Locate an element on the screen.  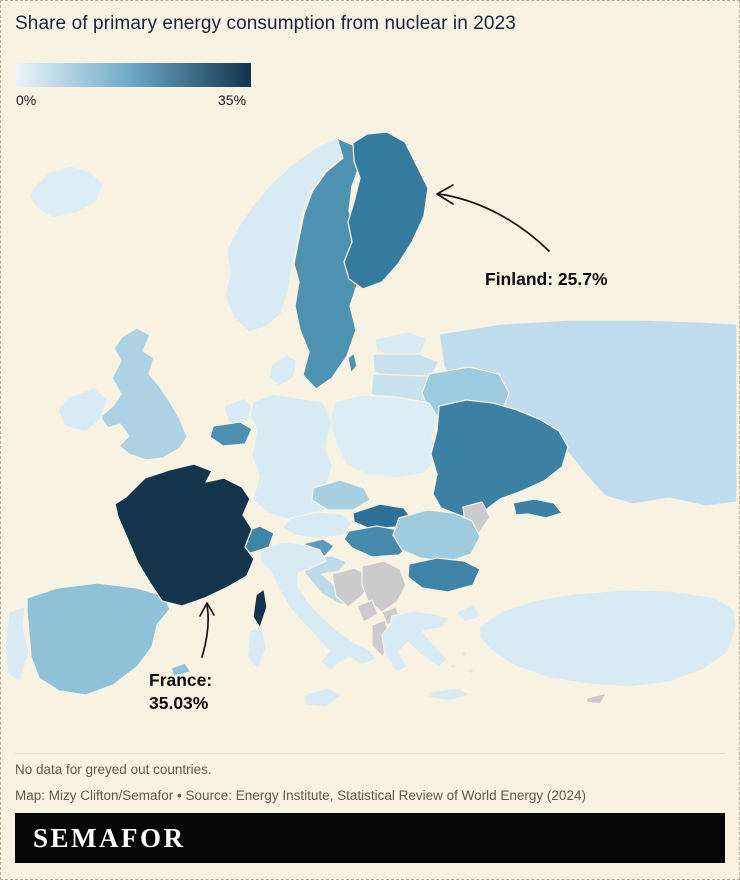
legend-min-label: 0% is located at coordinates (26, 100).